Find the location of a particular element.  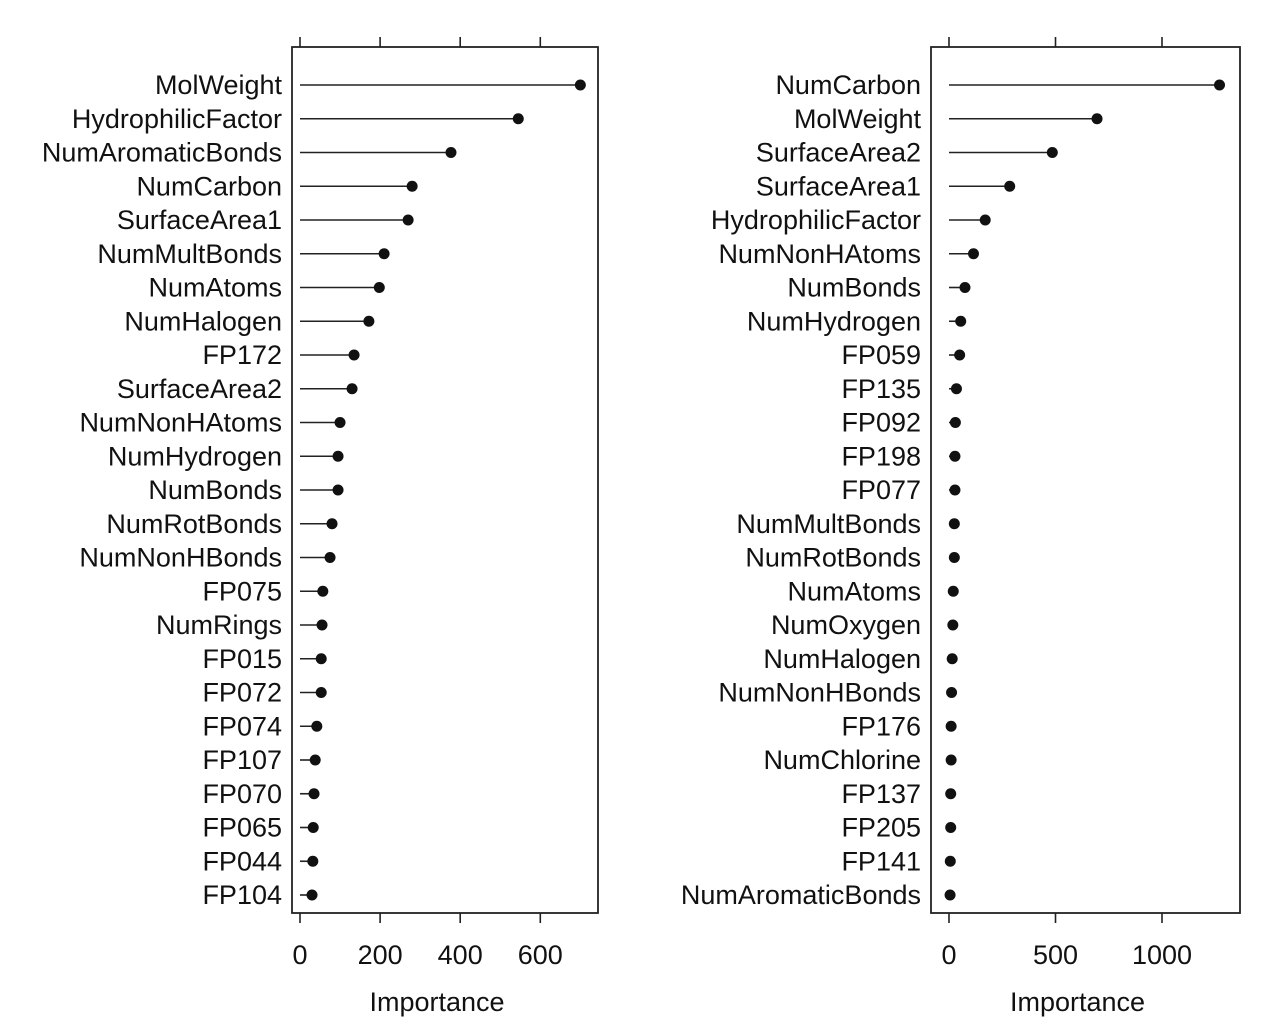

category-label: FP141 is located at coordinates (881, 861).